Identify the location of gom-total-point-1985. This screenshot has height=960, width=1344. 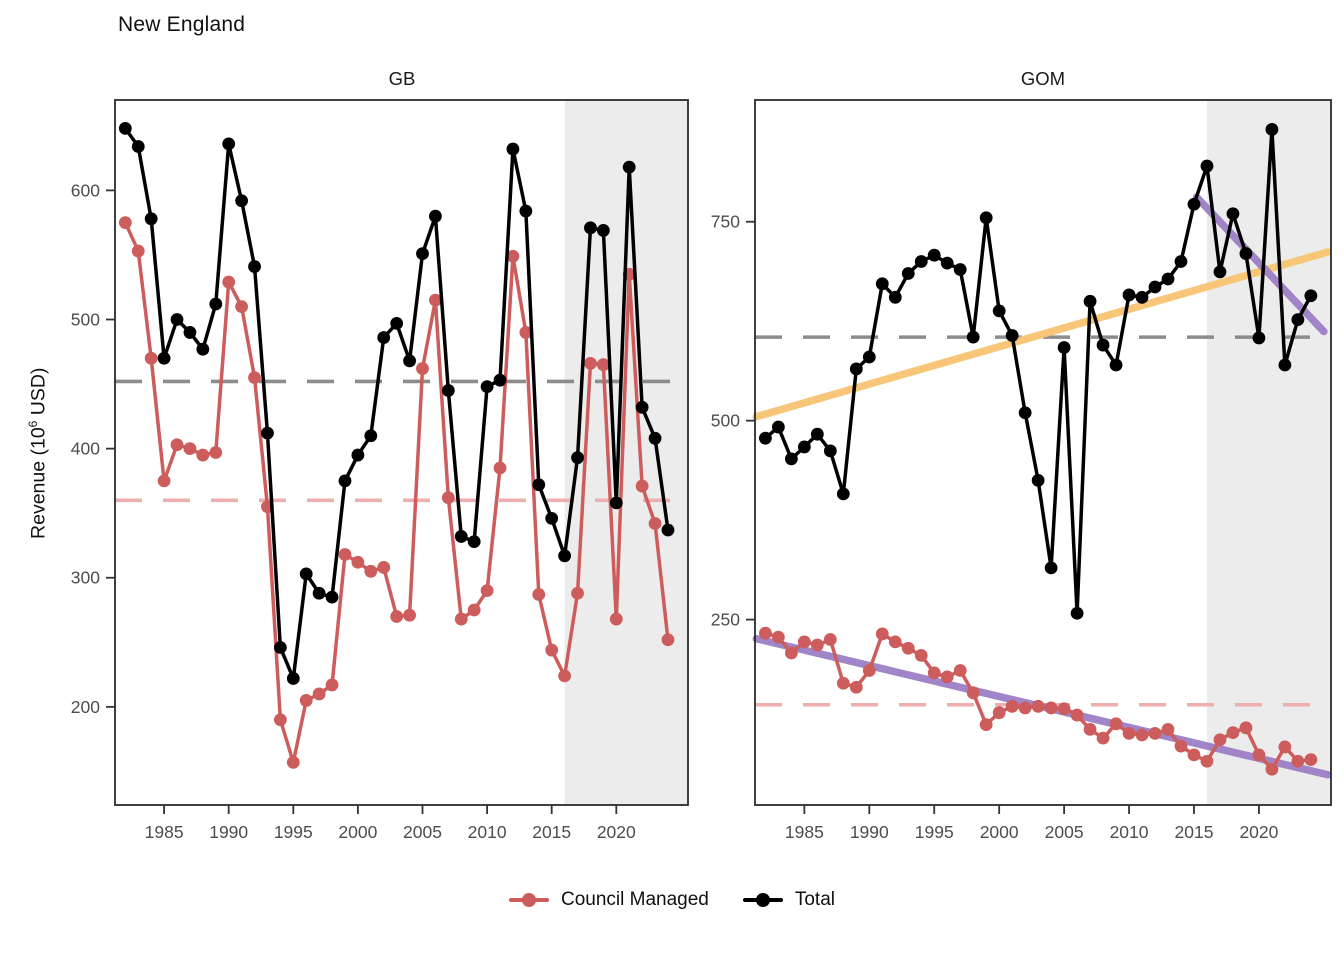
(804, 447).